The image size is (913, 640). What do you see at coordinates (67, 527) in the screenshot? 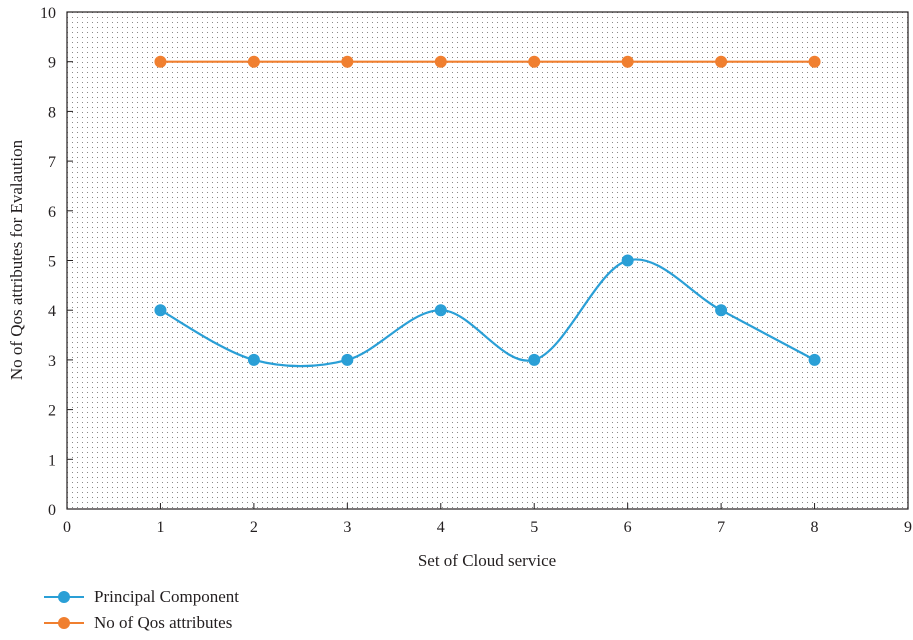
I see `x-tick-label: 0` at bounding box center [67, 527].